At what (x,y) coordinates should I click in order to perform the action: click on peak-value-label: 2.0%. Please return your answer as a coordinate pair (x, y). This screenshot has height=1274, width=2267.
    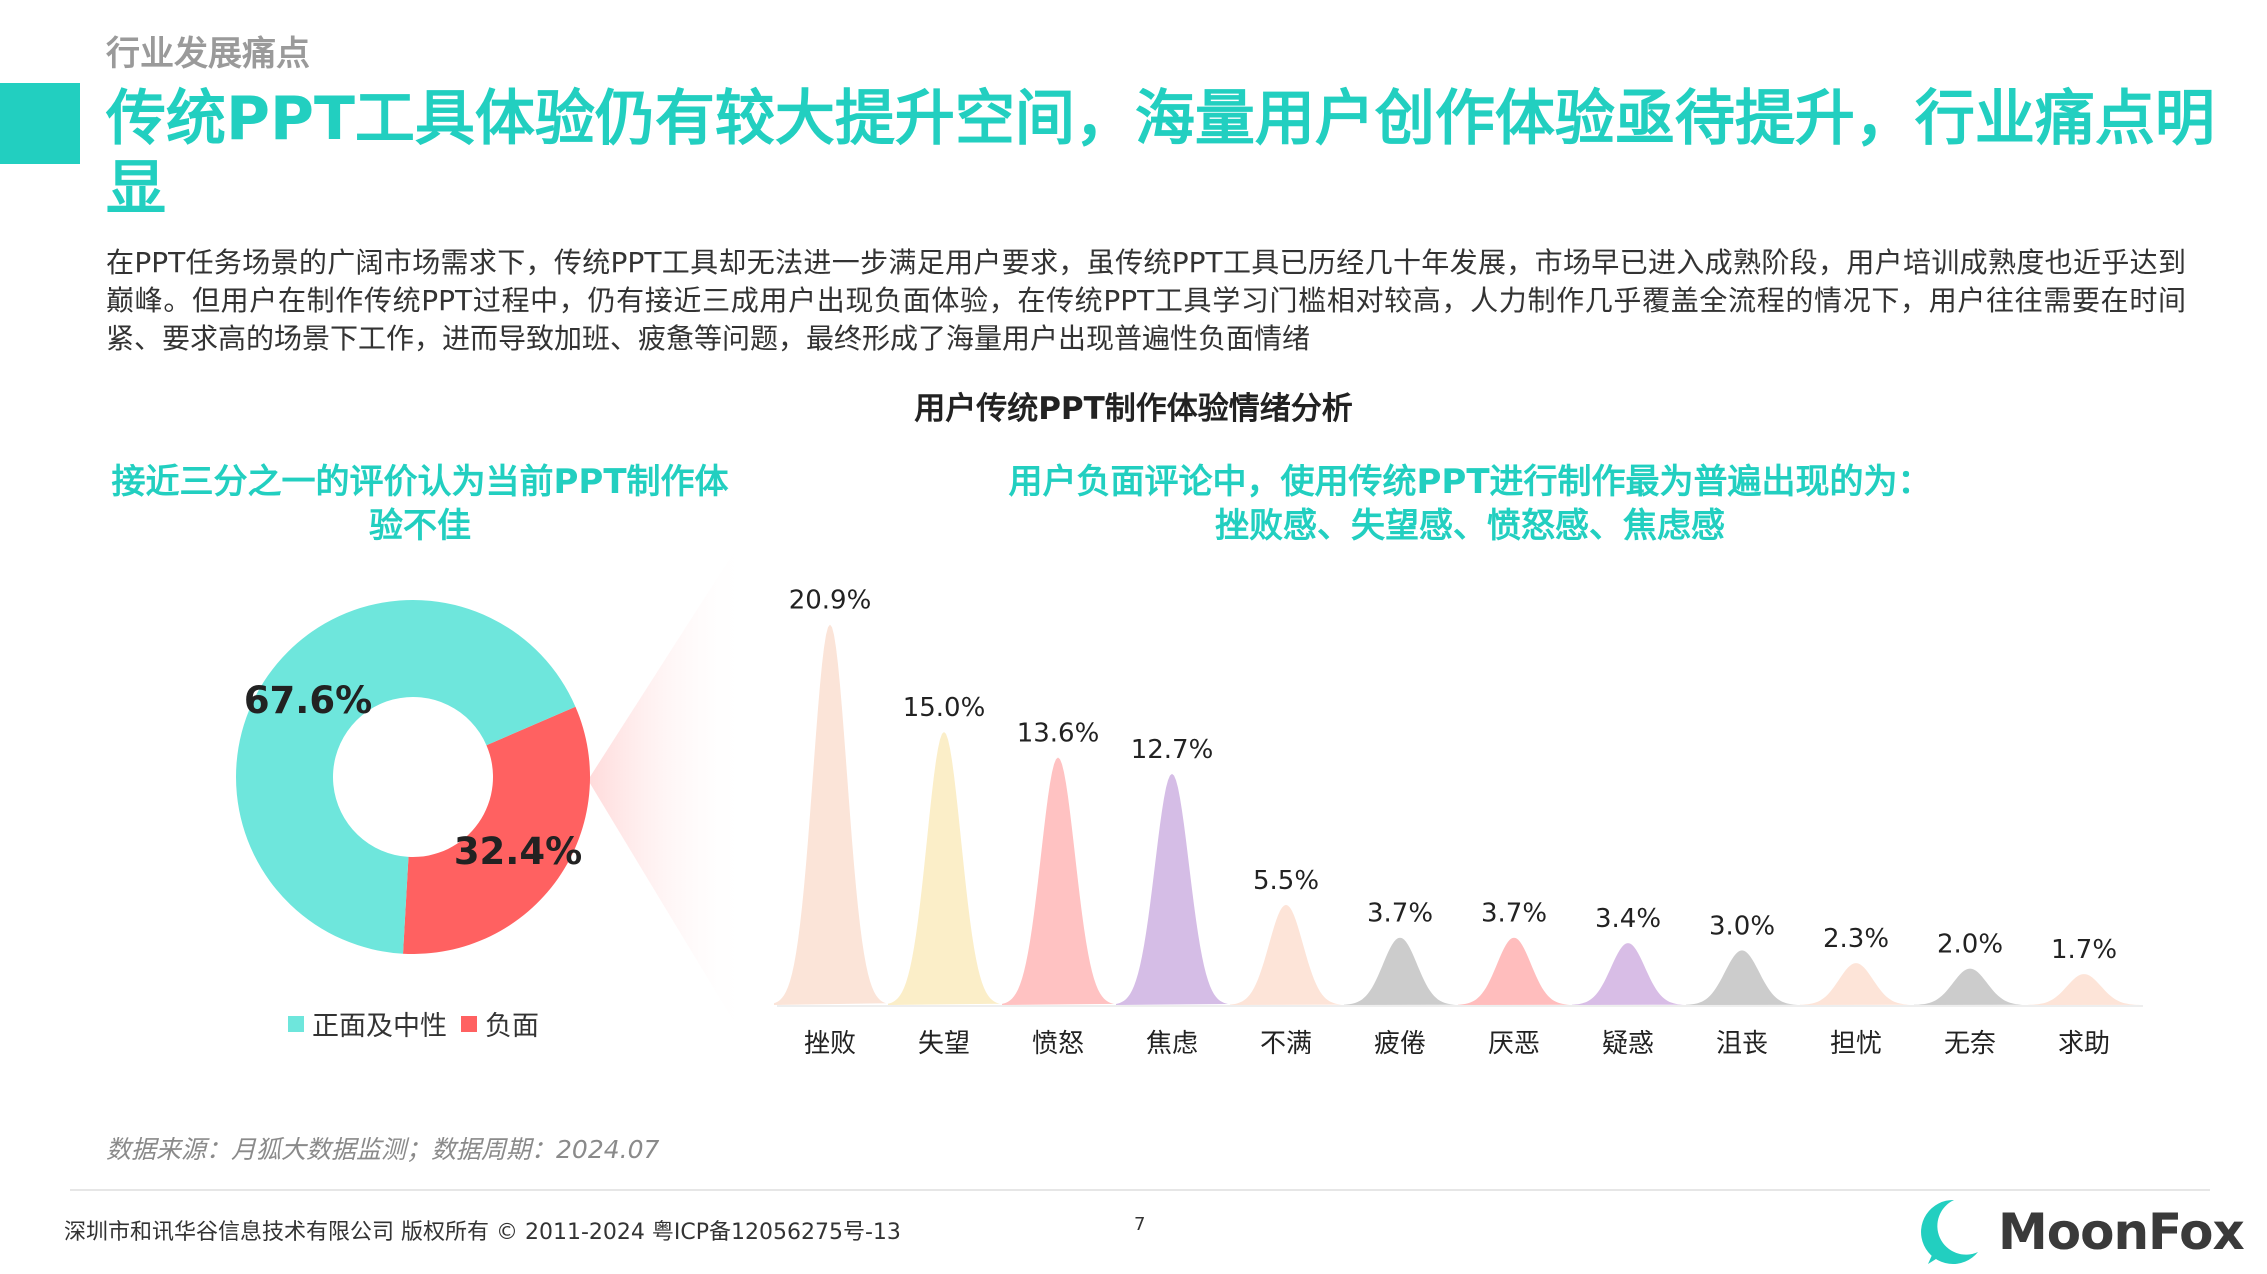
    Looking at the image, I should click on (1970, 945).